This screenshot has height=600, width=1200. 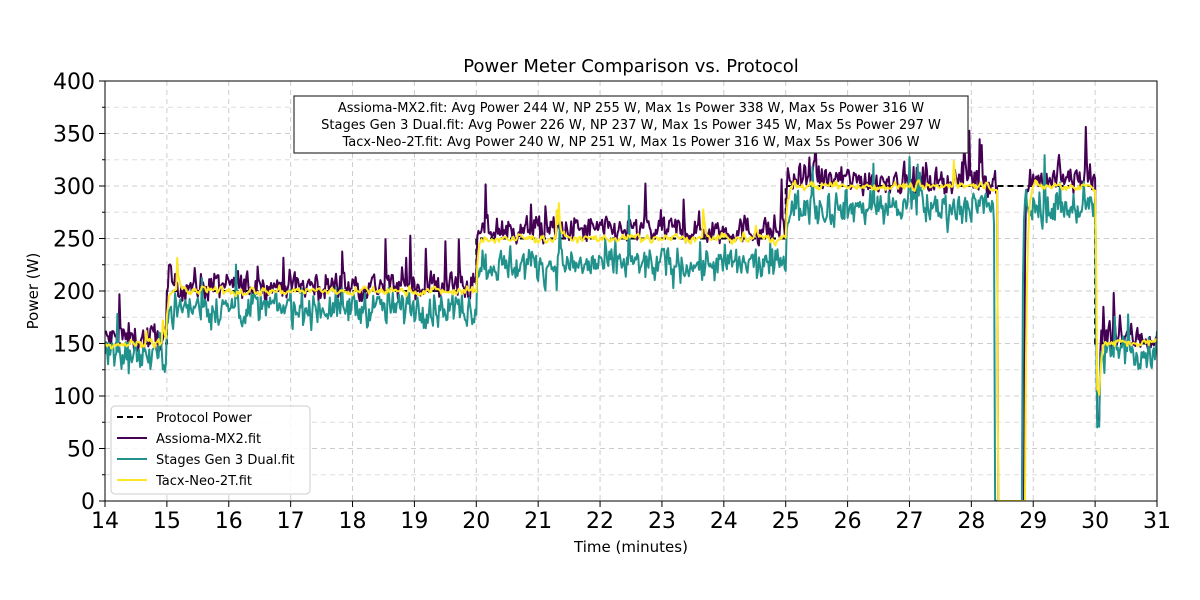 I want to click on y-tick-label: 0, so click(x=88, y=502).